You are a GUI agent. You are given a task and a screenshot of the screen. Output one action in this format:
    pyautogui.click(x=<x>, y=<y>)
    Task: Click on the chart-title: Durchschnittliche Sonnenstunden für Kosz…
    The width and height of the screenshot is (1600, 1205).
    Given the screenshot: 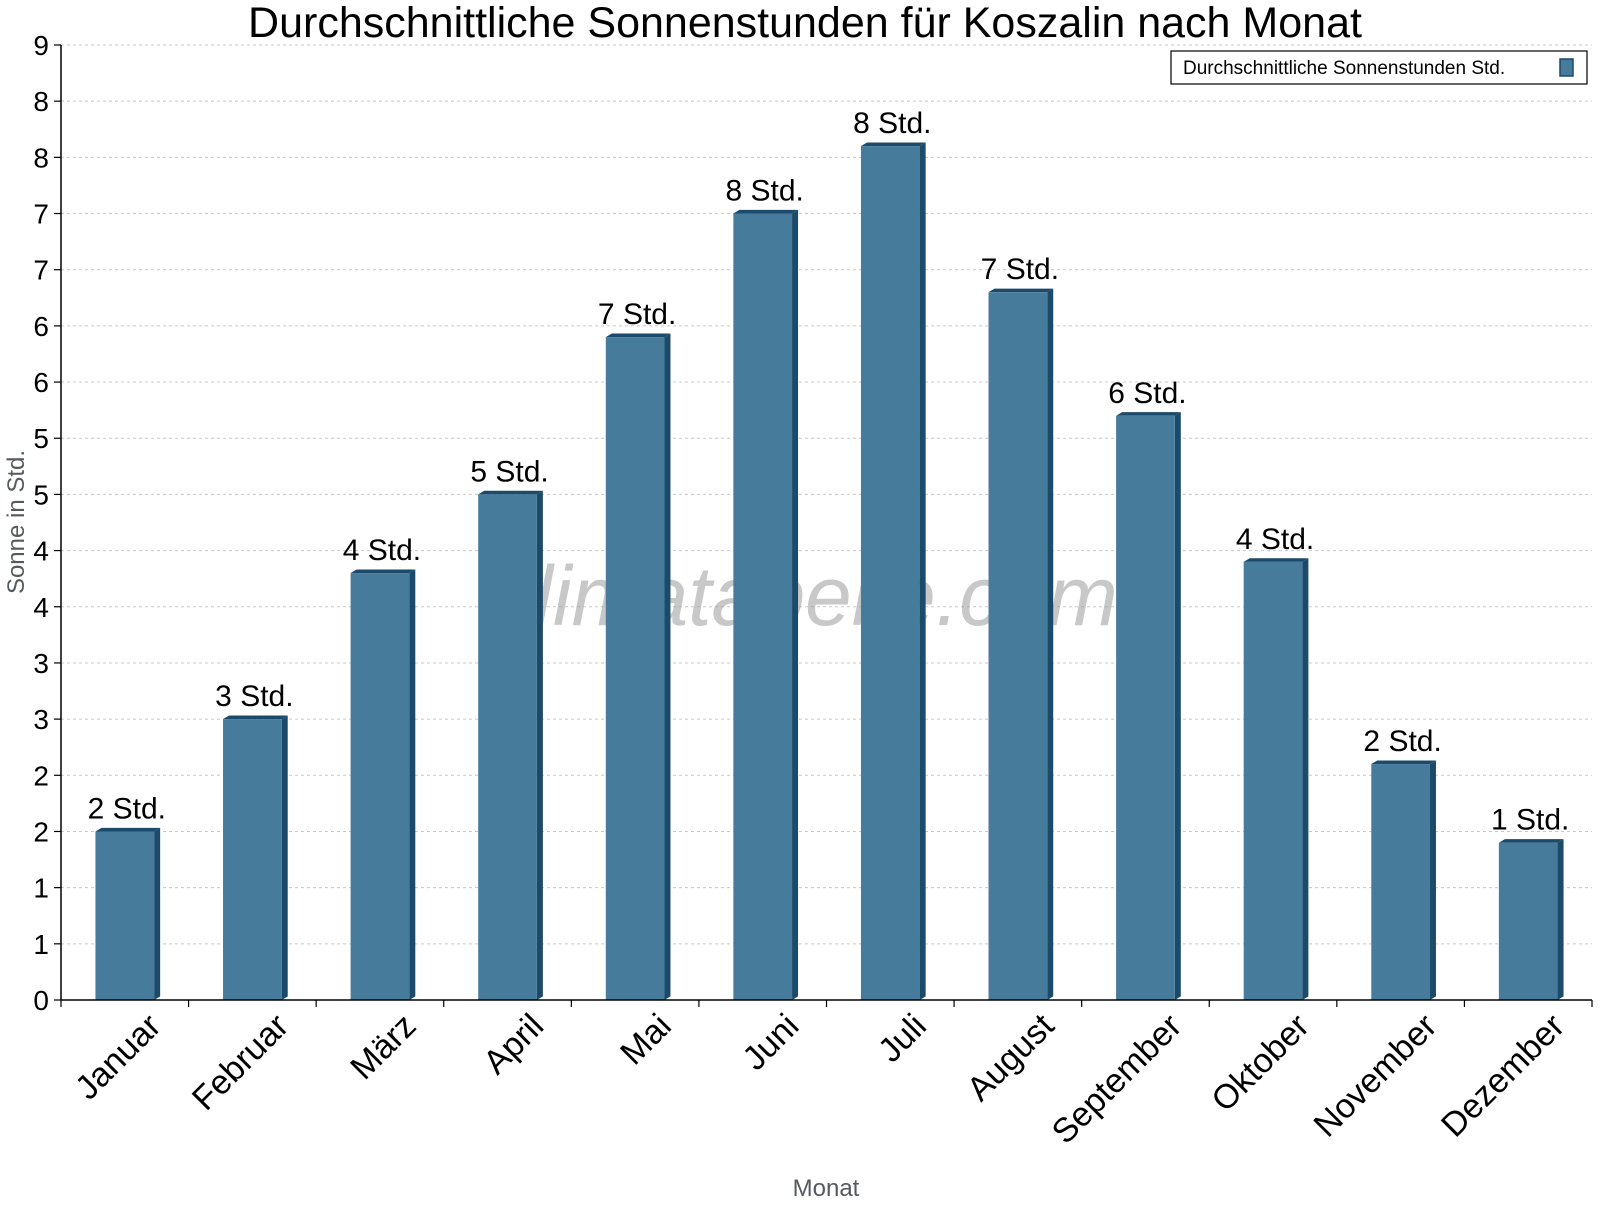 What is the action you would take?
    pyautogui.click(x=805, y=23)
    